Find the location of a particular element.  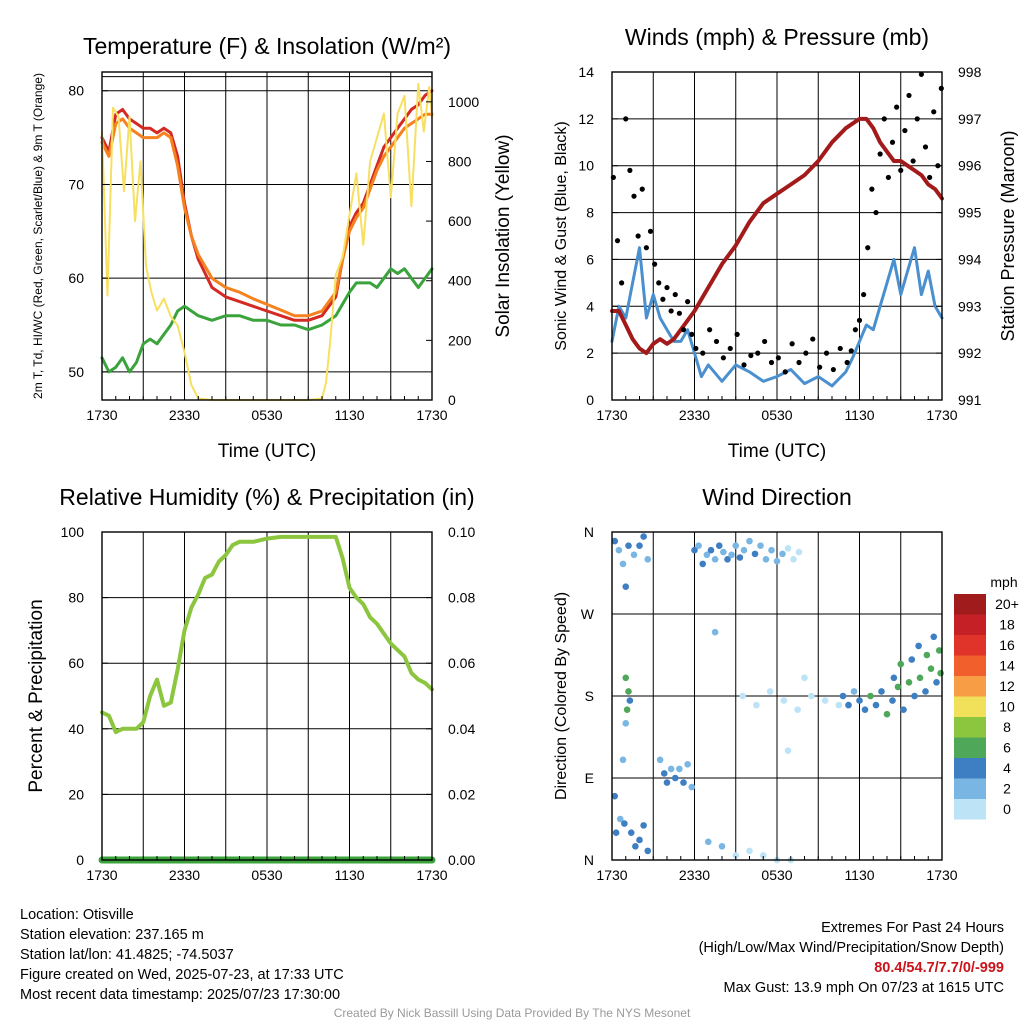

y2-tick-label: 0.00 is located at coordinates (461, 860).